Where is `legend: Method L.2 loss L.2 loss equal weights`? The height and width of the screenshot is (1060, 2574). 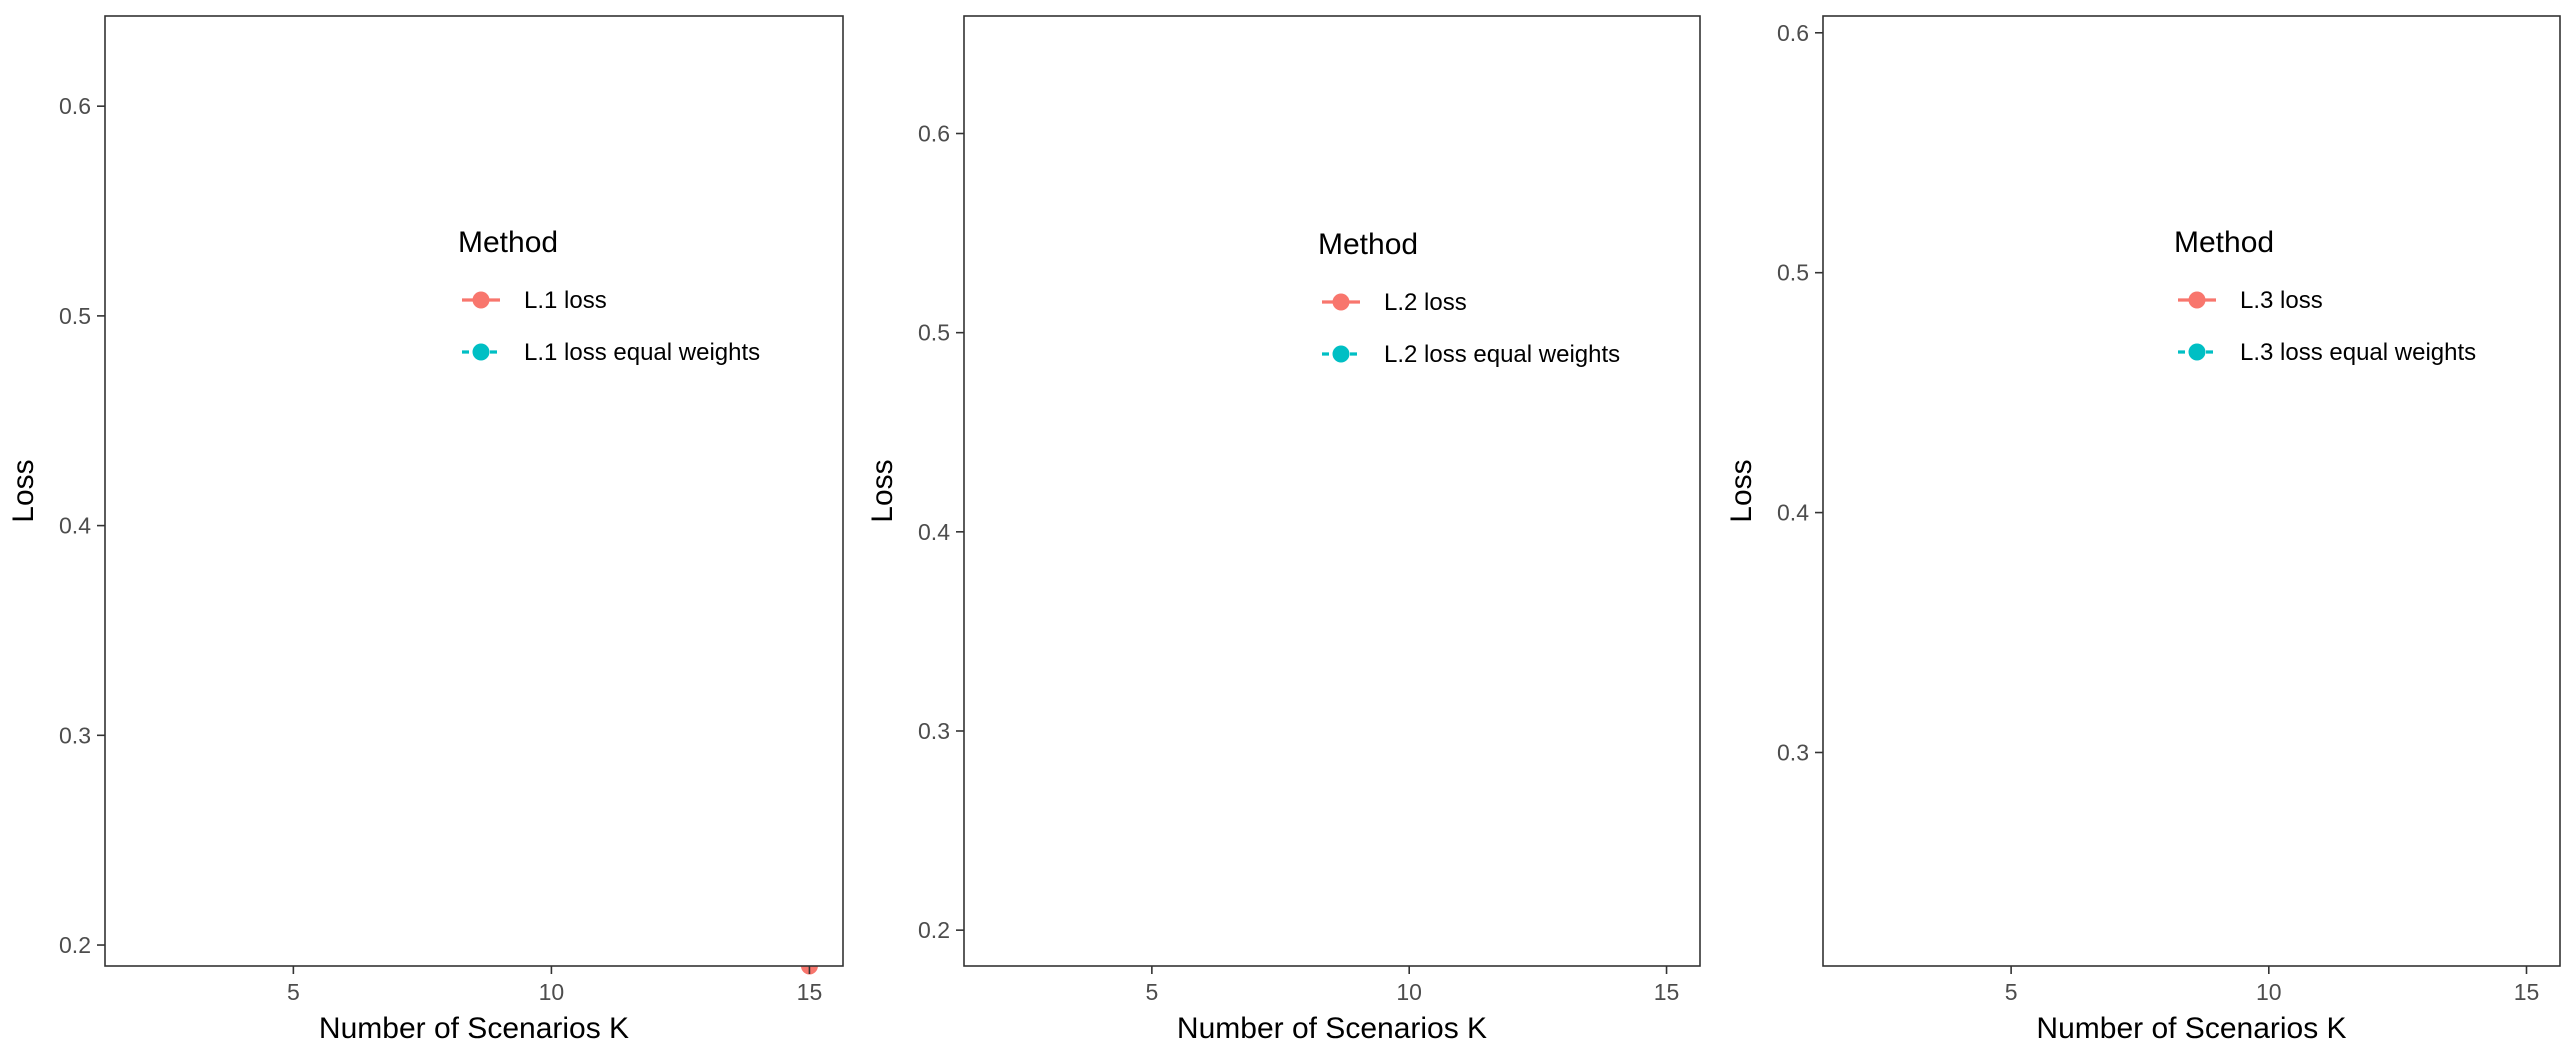
legend: Method L.2 loss L.2 loss equal weights is located at coordinates (1490, 302).